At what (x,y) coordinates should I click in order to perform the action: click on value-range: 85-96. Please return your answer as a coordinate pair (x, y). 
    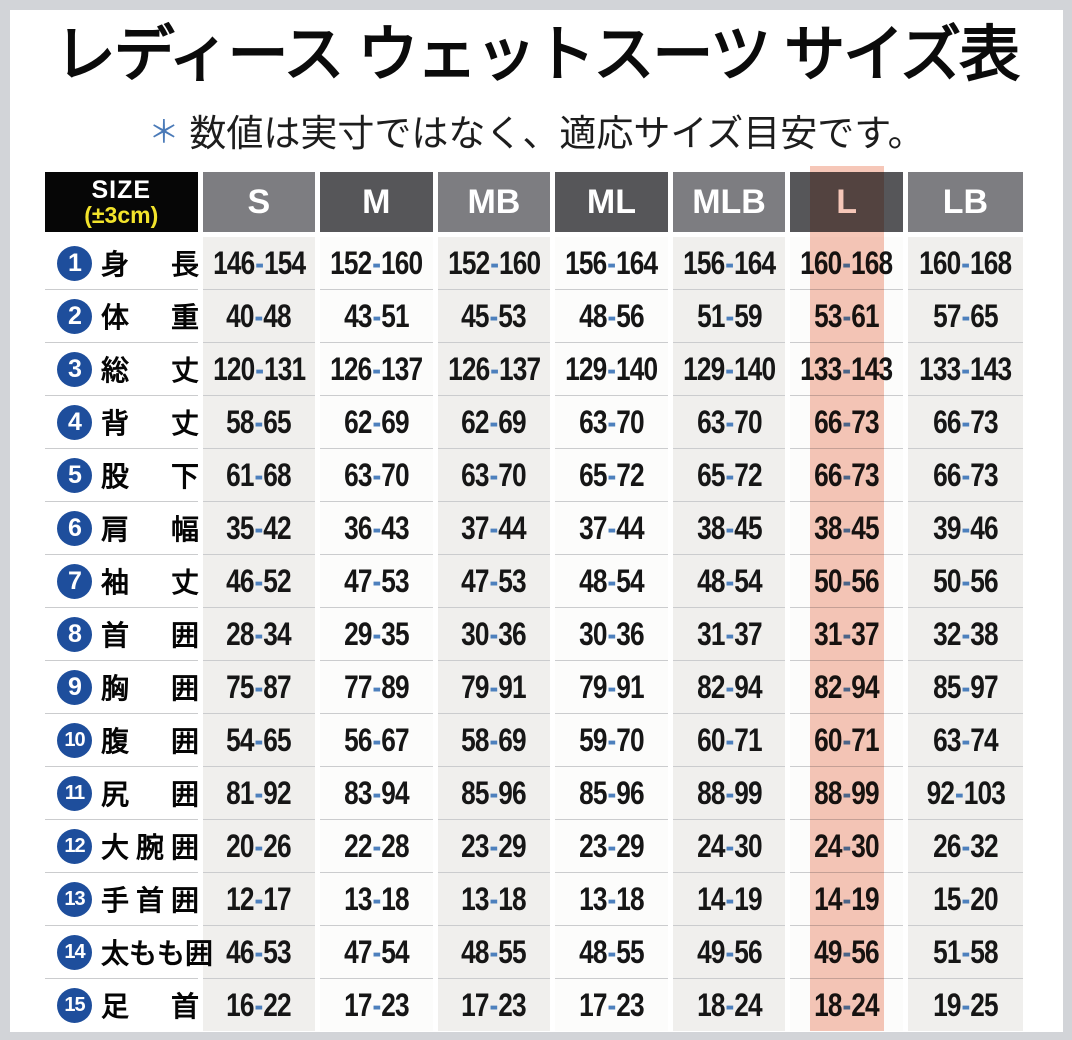
    Looking at the image, I should click on (494, 792).